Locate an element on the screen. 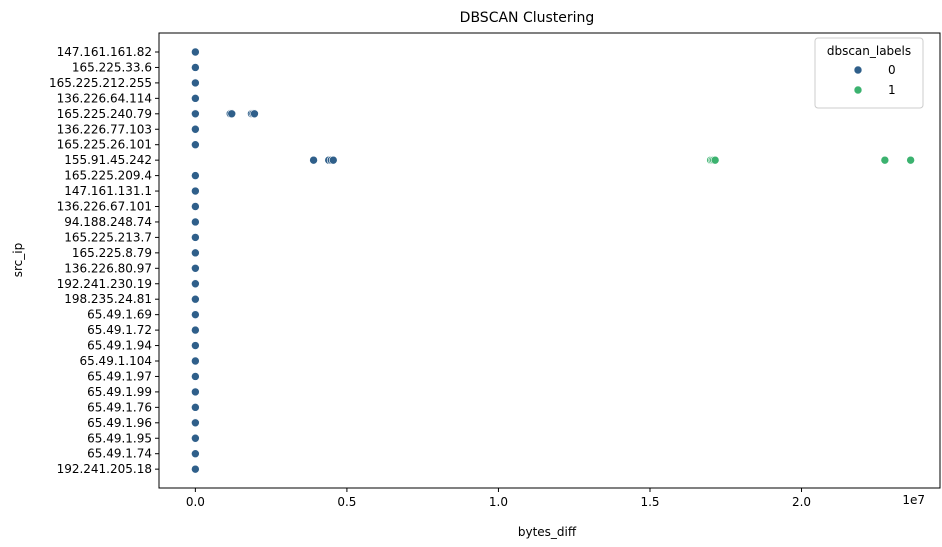 The height and width of the screenshot is (547, 942). legend-label-1: 1 is located at coordinates (892, 90).